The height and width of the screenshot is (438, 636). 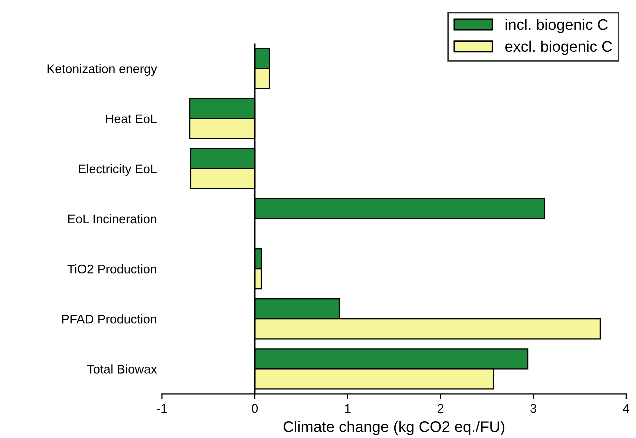 What do you see at coordinates (533, 409) in the screenshot?
I see `x-tick-label: 3` at bounding box center [533, 409].